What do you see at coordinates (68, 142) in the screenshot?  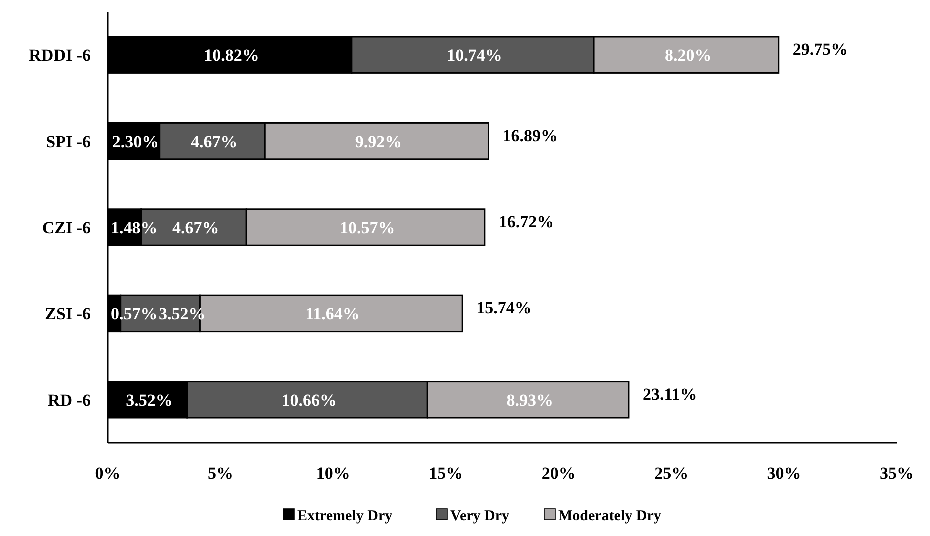 I see `y-tick-label: SPI -6` at bounding box center [68, 142].